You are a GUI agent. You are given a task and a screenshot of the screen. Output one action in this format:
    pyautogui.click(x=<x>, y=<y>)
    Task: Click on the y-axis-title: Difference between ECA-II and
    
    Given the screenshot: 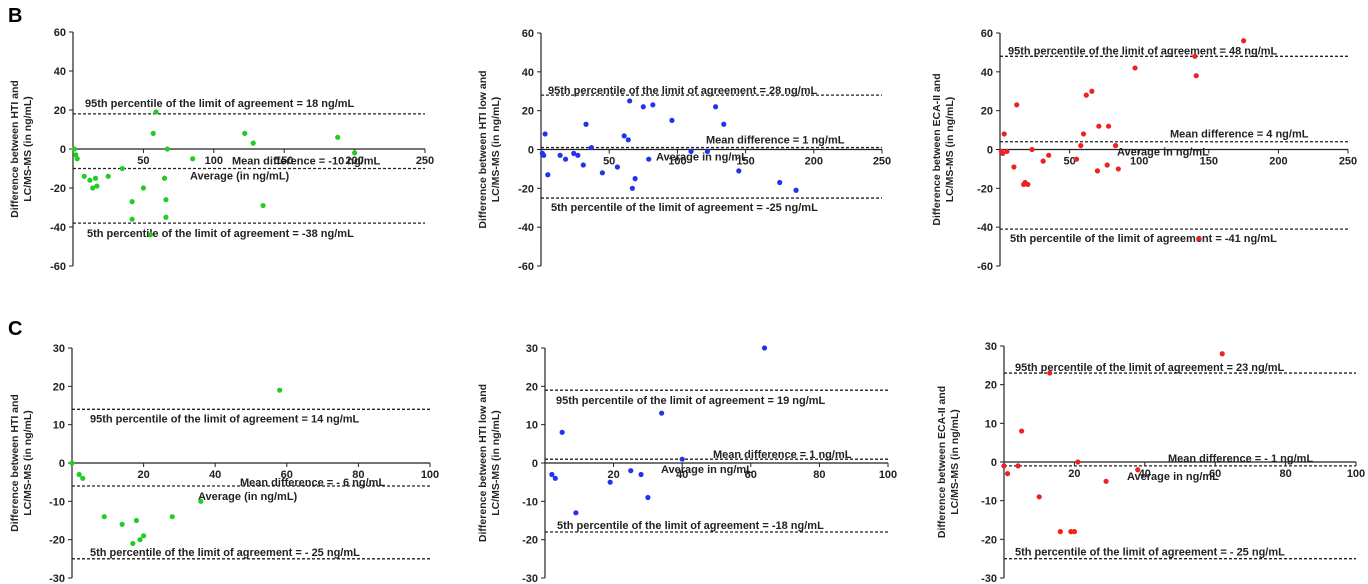 What is the action you would take?
    pyautogui.click(x=942, y=462)
    